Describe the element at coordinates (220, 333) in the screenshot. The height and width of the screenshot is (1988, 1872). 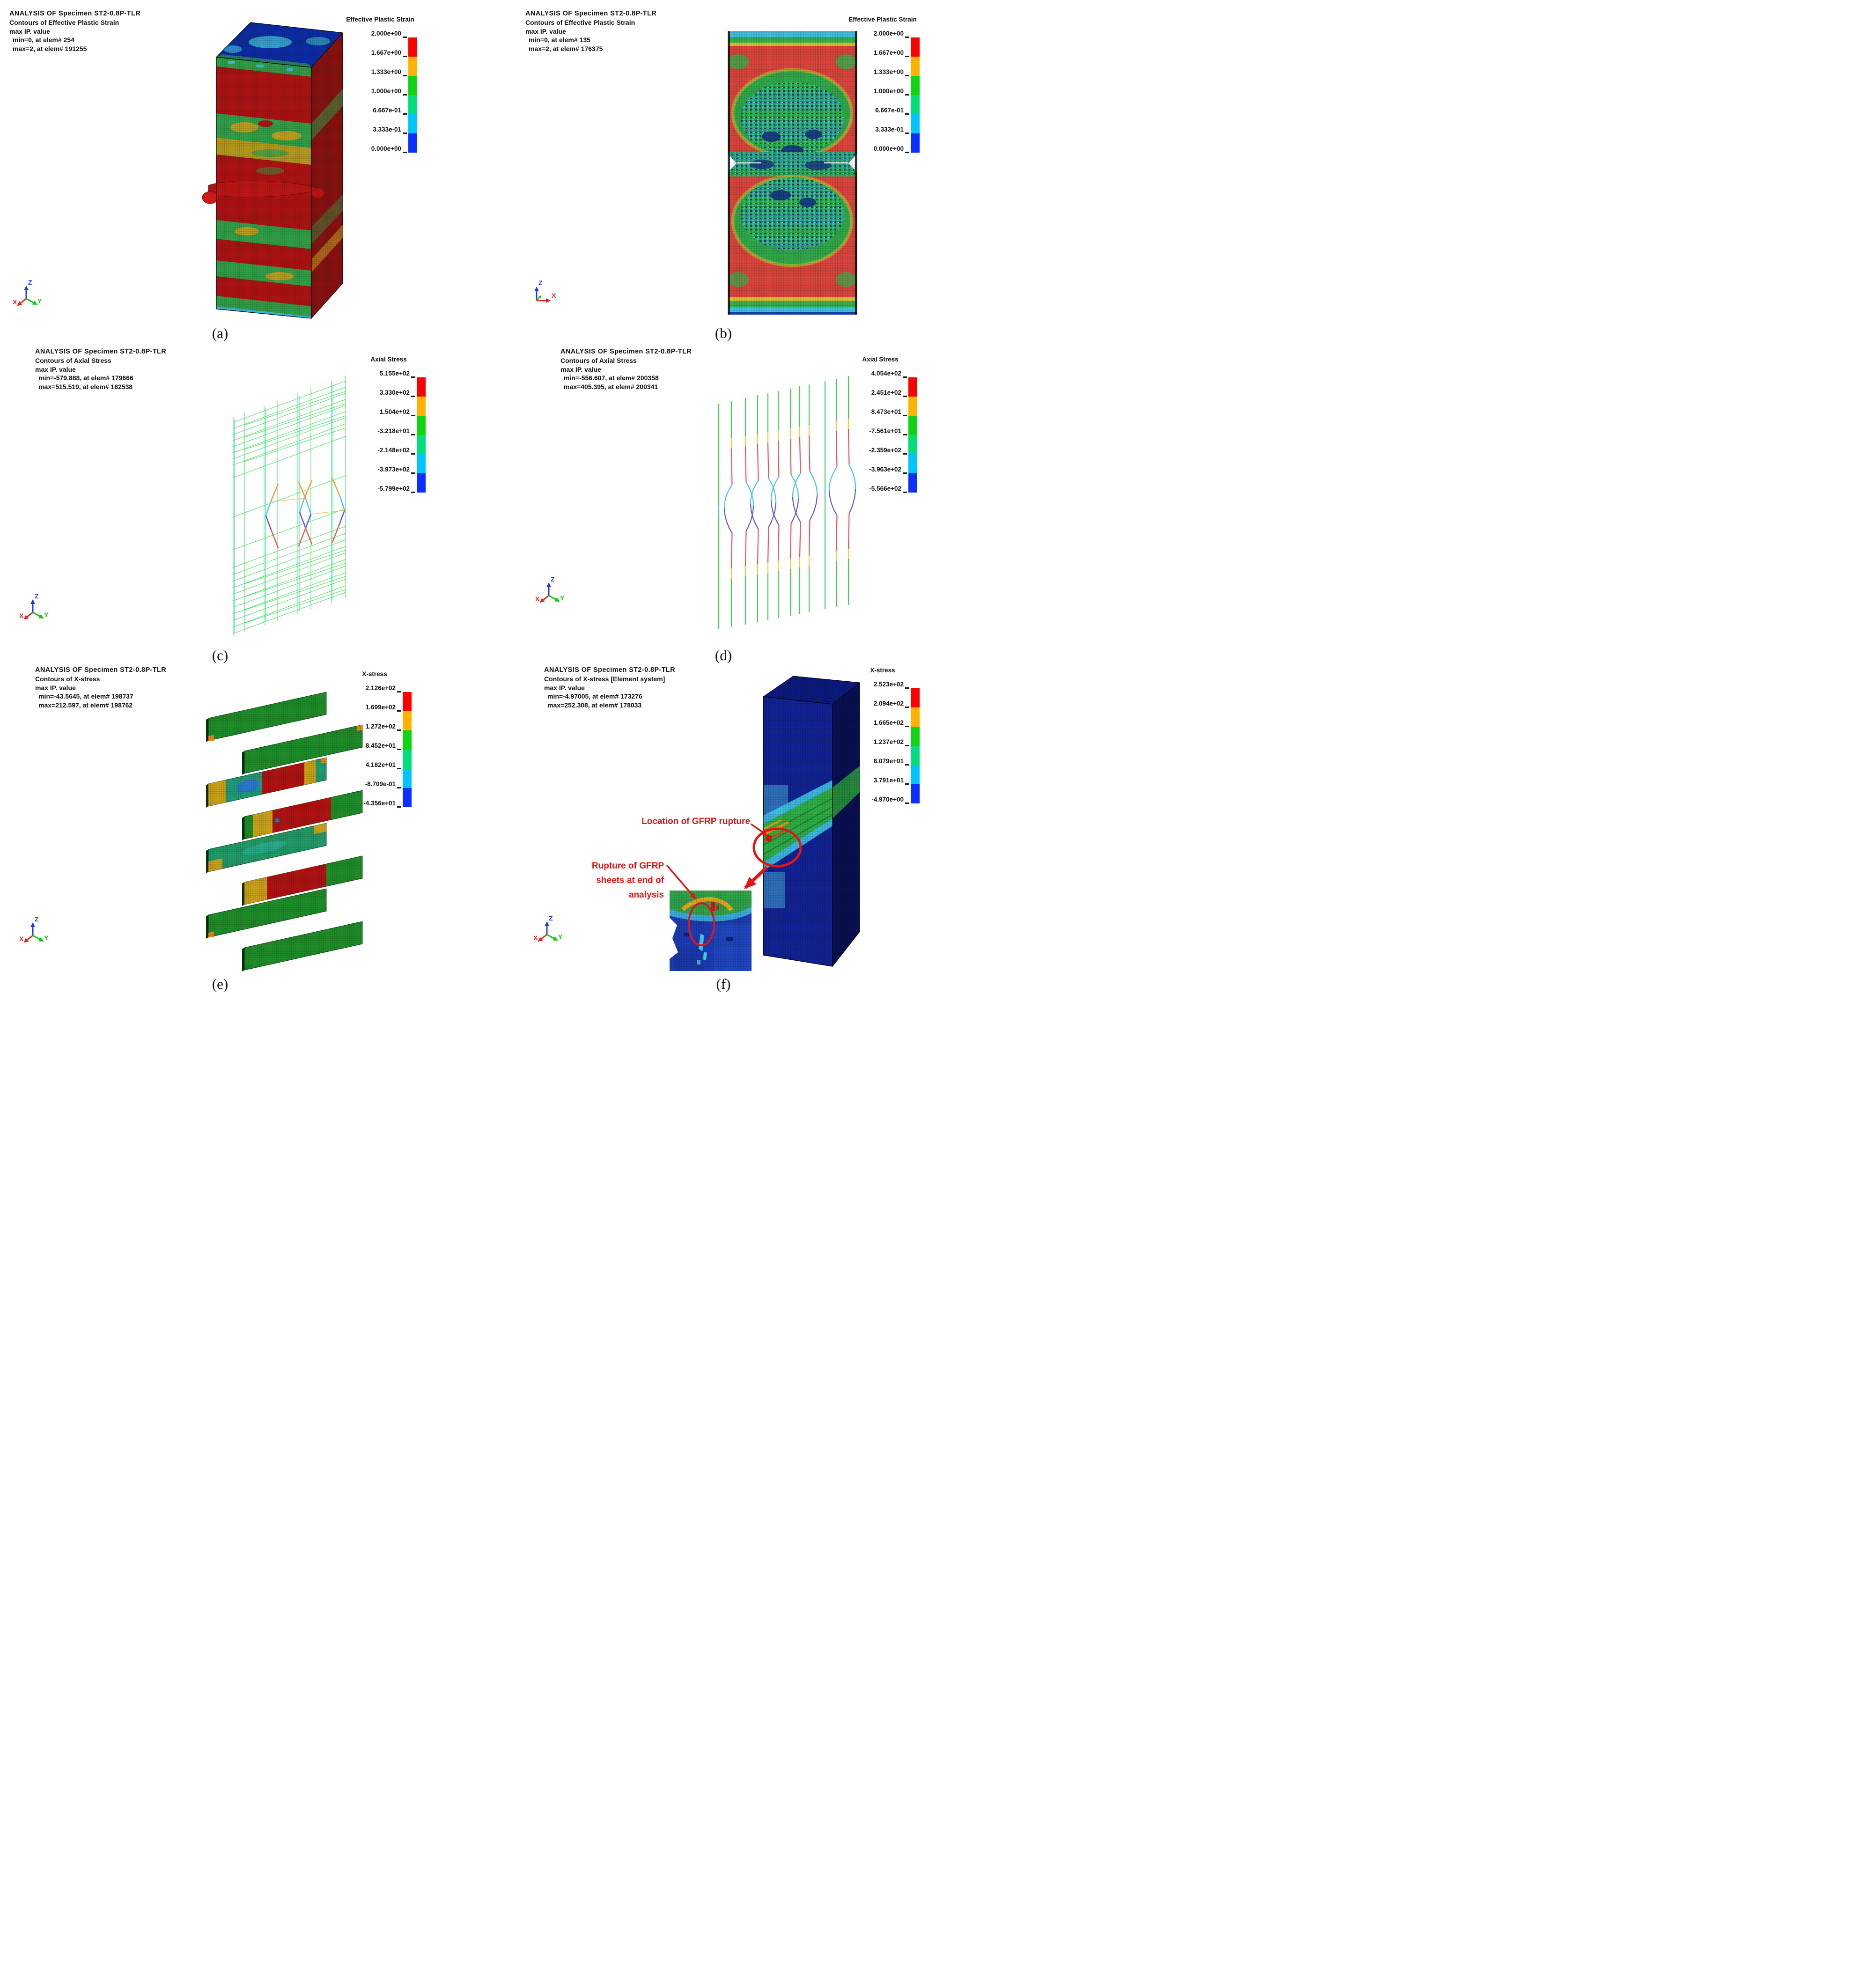
I see `subfigure-label-a: (a)` at that location.